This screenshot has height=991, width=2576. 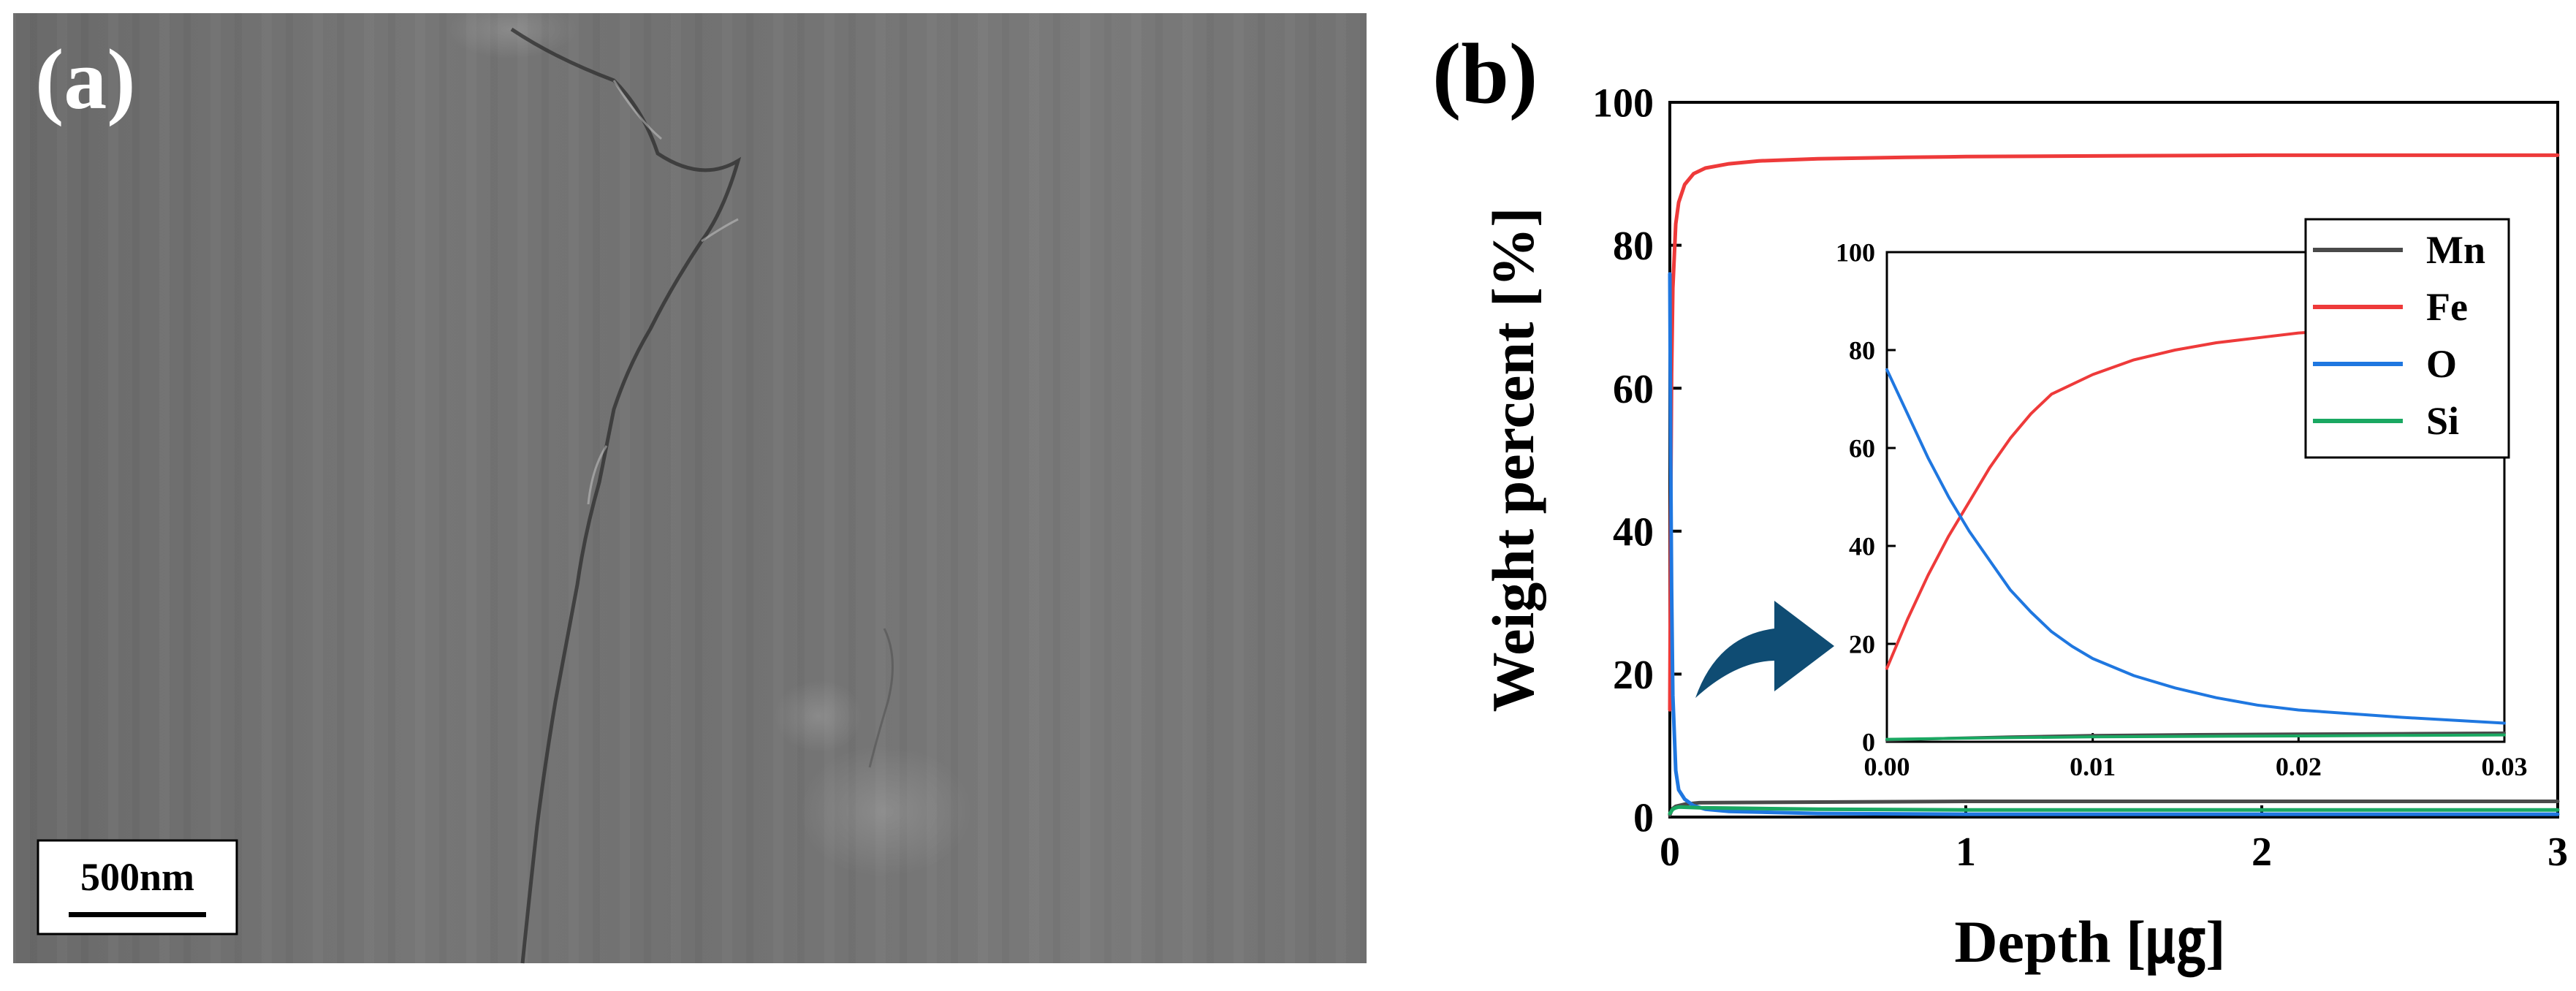 What do you see at coordinates (1862, 644) in the screenshot?
I see `inset-y-tick-label: 20` at bounding box center [1862, 644].